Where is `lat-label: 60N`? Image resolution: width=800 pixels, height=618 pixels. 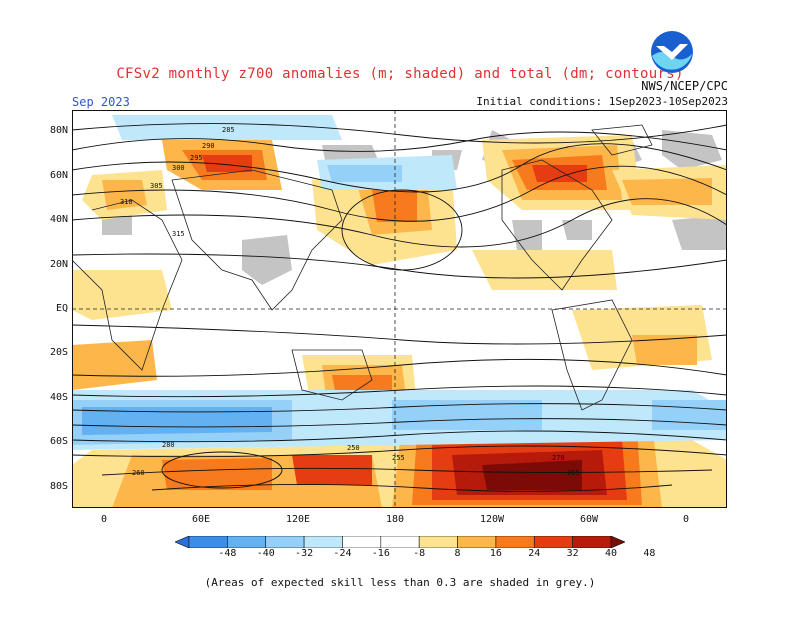
lat-label: 60N is located at coordinates (58, 175).